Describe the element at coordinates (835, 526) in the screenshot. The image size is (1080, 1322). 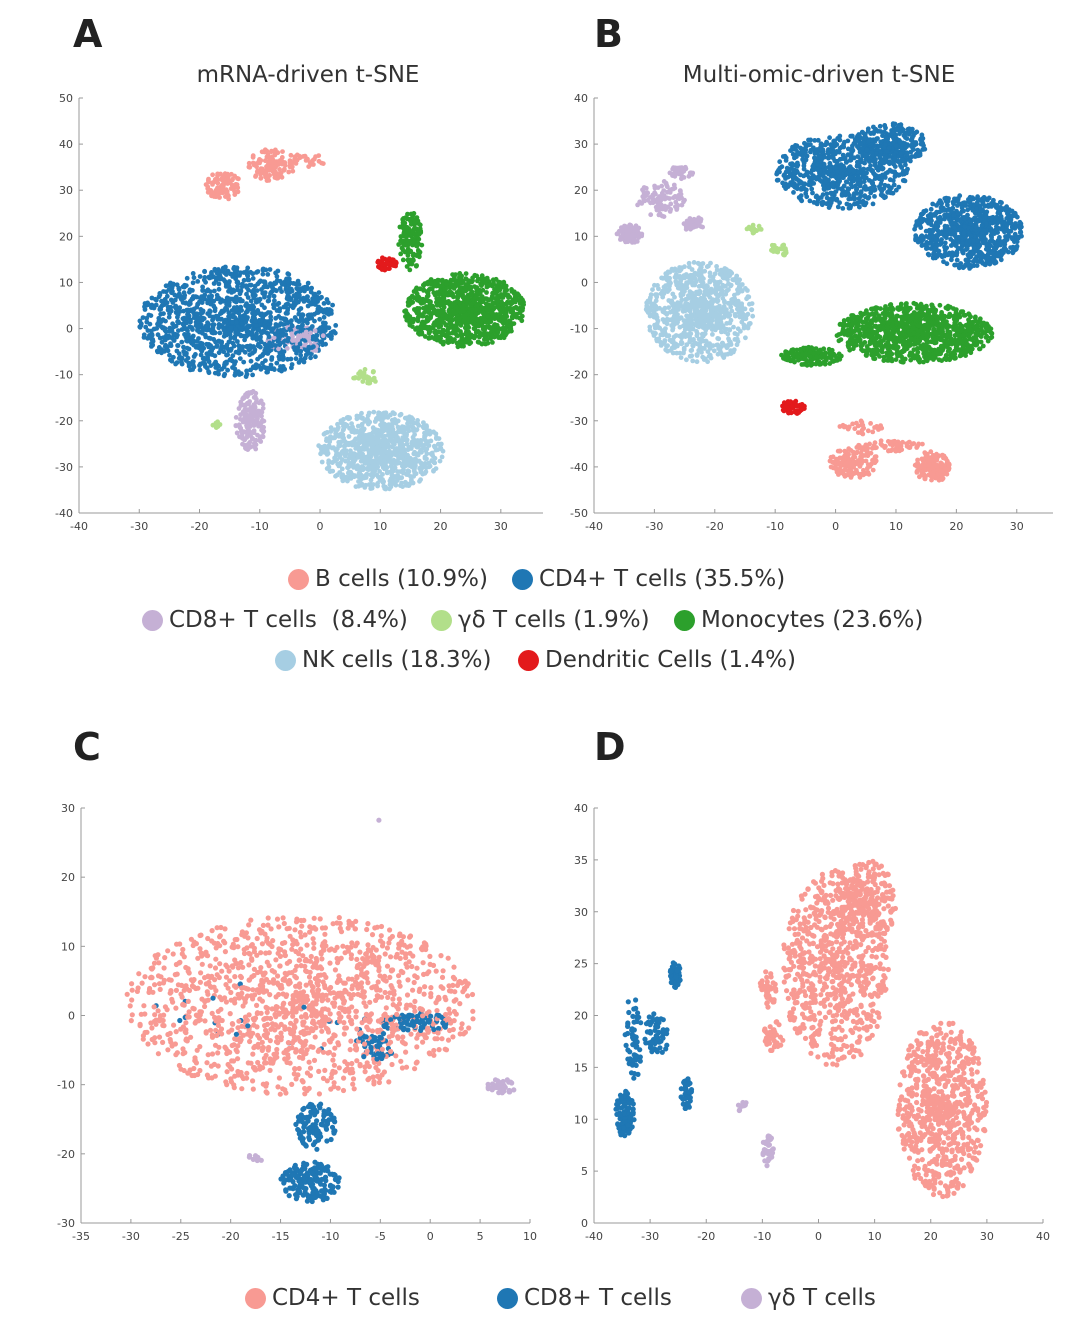
I see `x-tick-label: 0` at that location.